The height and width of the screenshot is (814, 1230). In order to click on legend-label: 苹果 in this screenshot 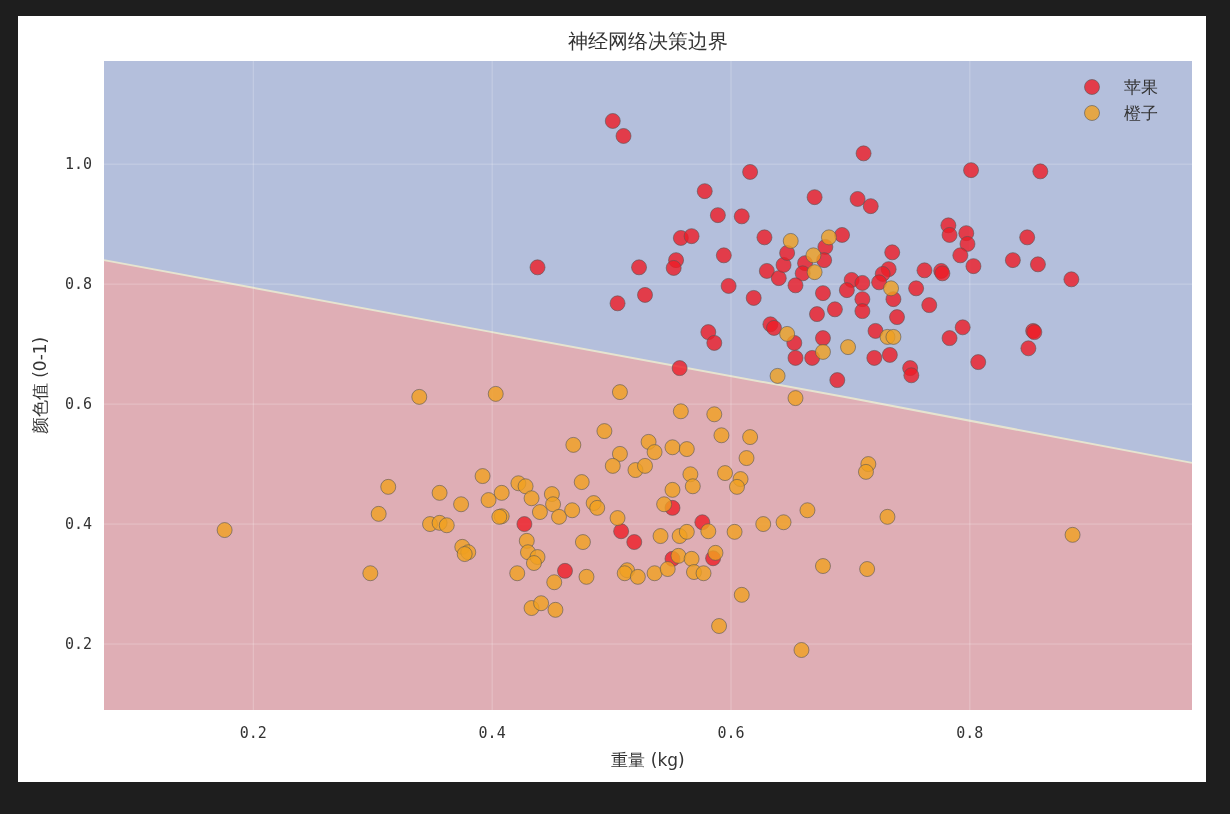, I will do `click(1141, 87)`.